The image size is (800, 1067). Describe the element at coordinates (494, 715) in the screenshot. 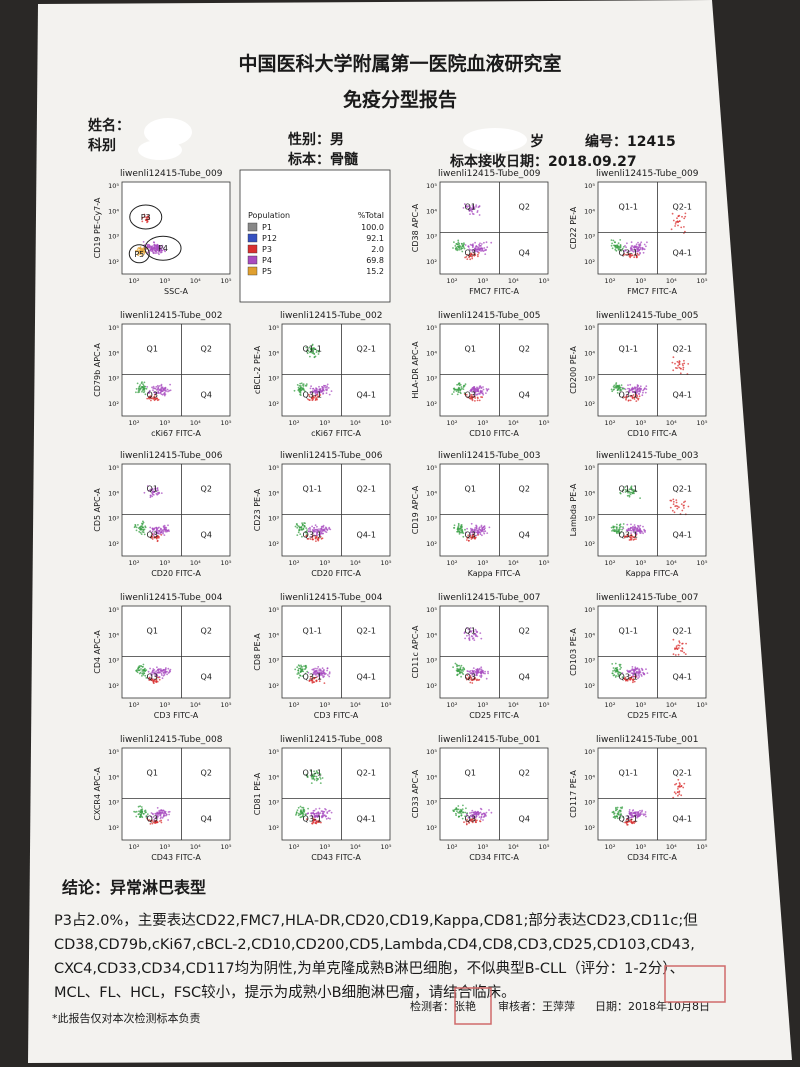

I see `x-axis-label: CD25 FITC-A` at that location.